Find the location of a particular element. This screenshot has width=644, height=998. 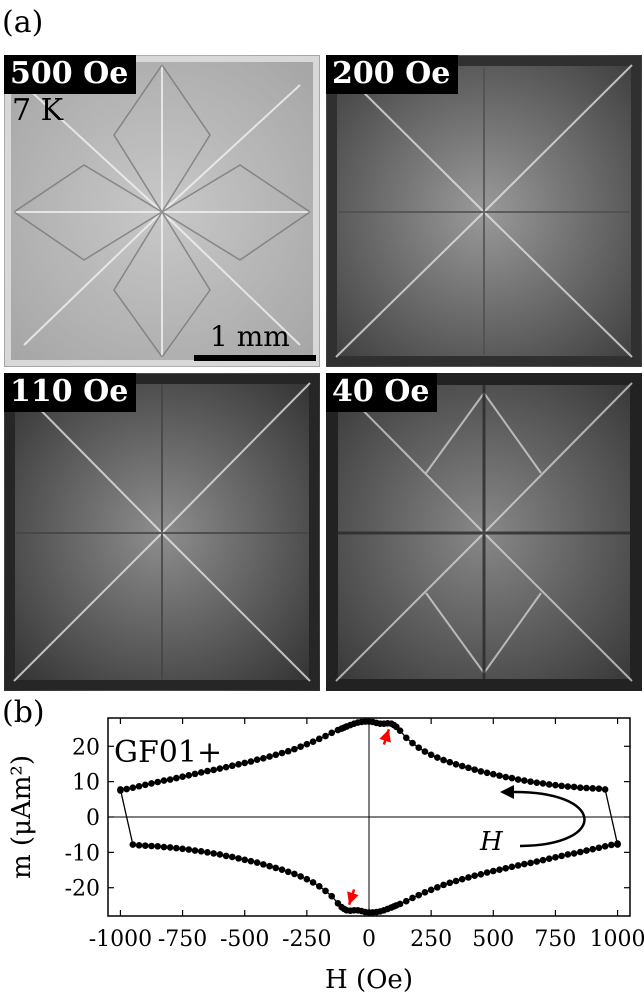

x-tick-label: -1000 is located at coordinates (120, 939).